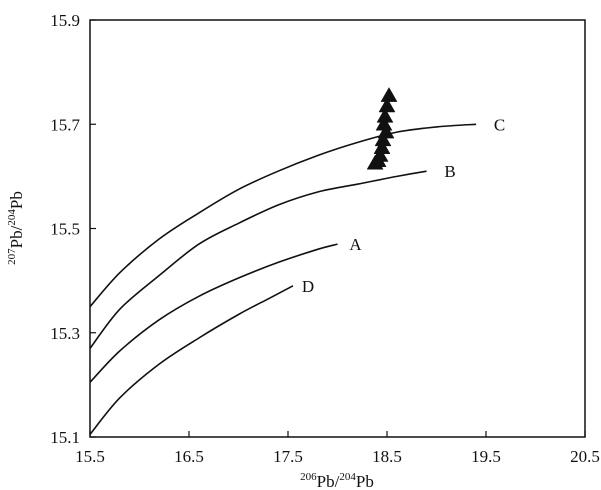  Describe the element at coordinates (337, 480) in the screenshot. I see `x-axis-title: 206Pb/204Pb` at that location.